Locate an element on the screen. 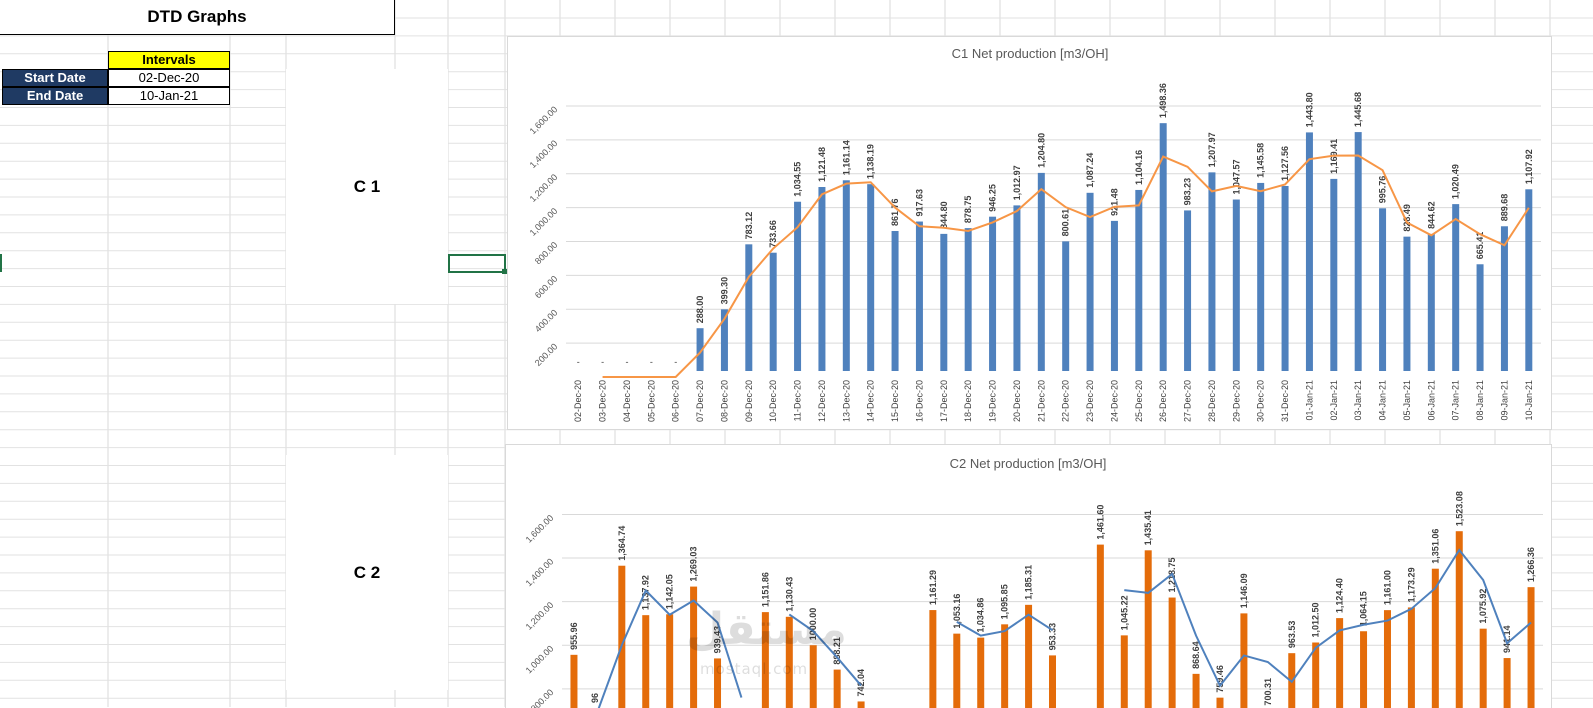 This screenshot has width=1593, height=708. sheet-title-cell: DTD Graphs is located at coordinates (197, 17).